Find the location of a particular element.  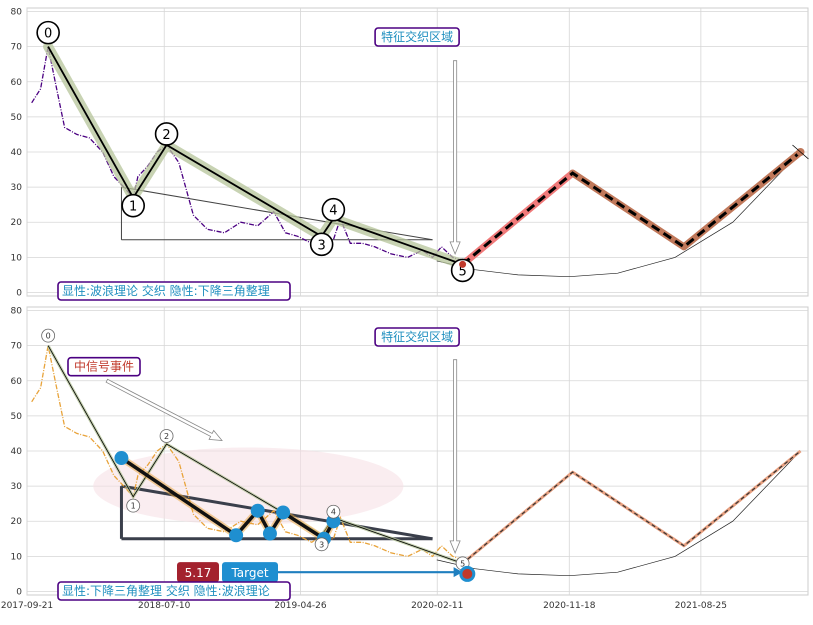

x-tick-label: 2018-07-10 is located at coordinates (164, 606).